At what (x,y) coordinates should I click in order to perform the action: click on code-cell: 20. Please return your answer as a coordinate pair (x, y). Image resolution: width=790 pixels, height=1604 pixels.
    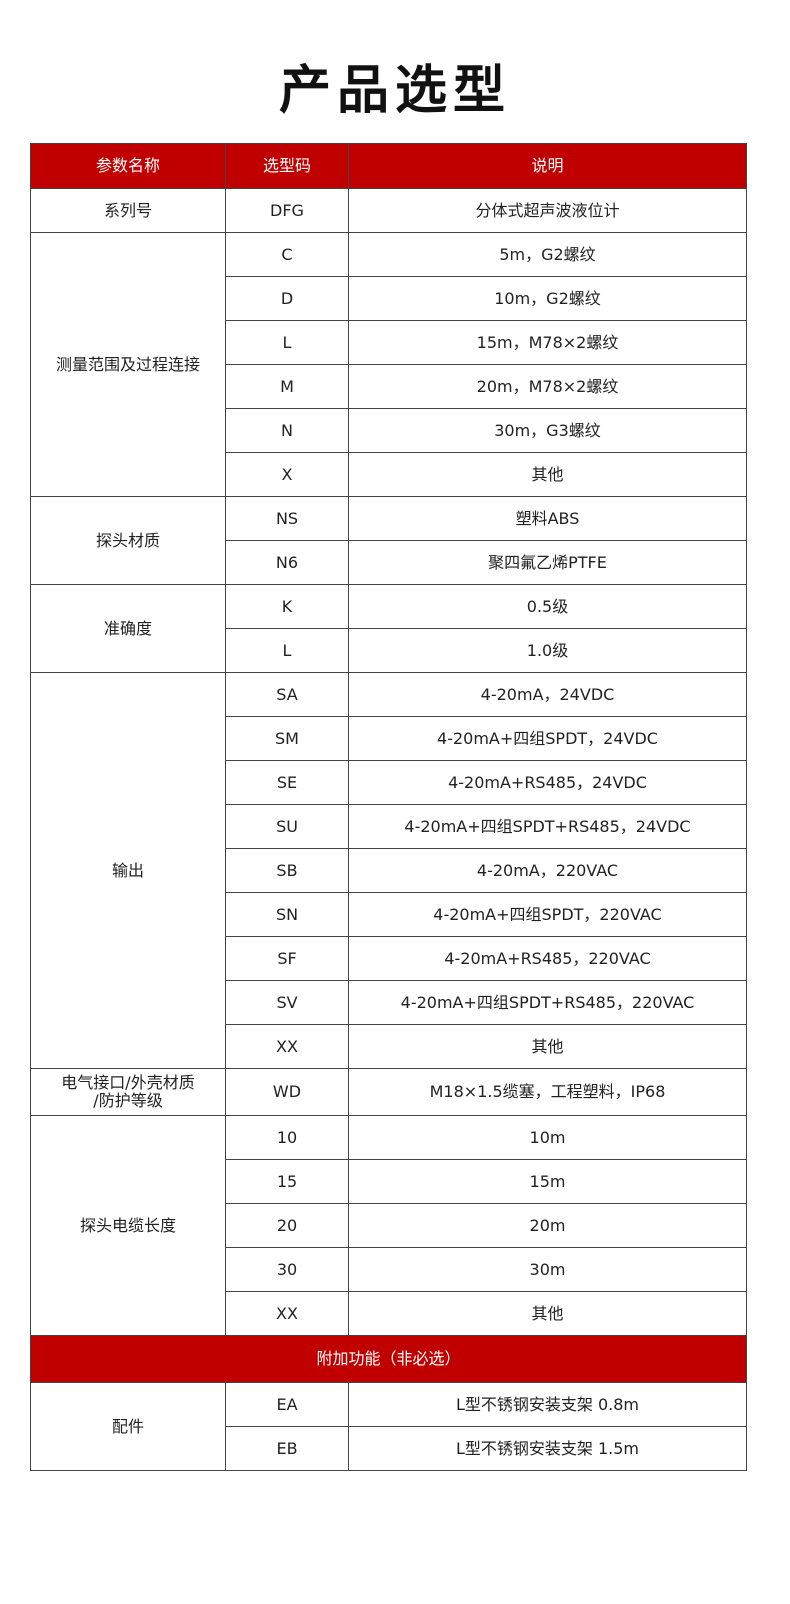
    Looking at the image, I should click on (287, 1225).